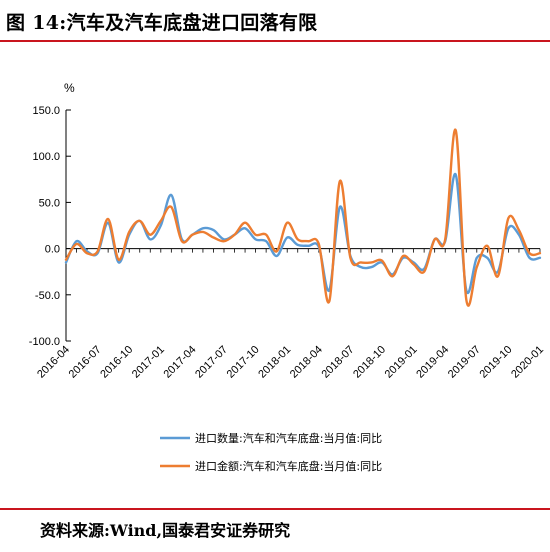 The width and height of the screenshot is (550, 552). I want to click on x-tick-label: 2019-01, so click(401, 362).